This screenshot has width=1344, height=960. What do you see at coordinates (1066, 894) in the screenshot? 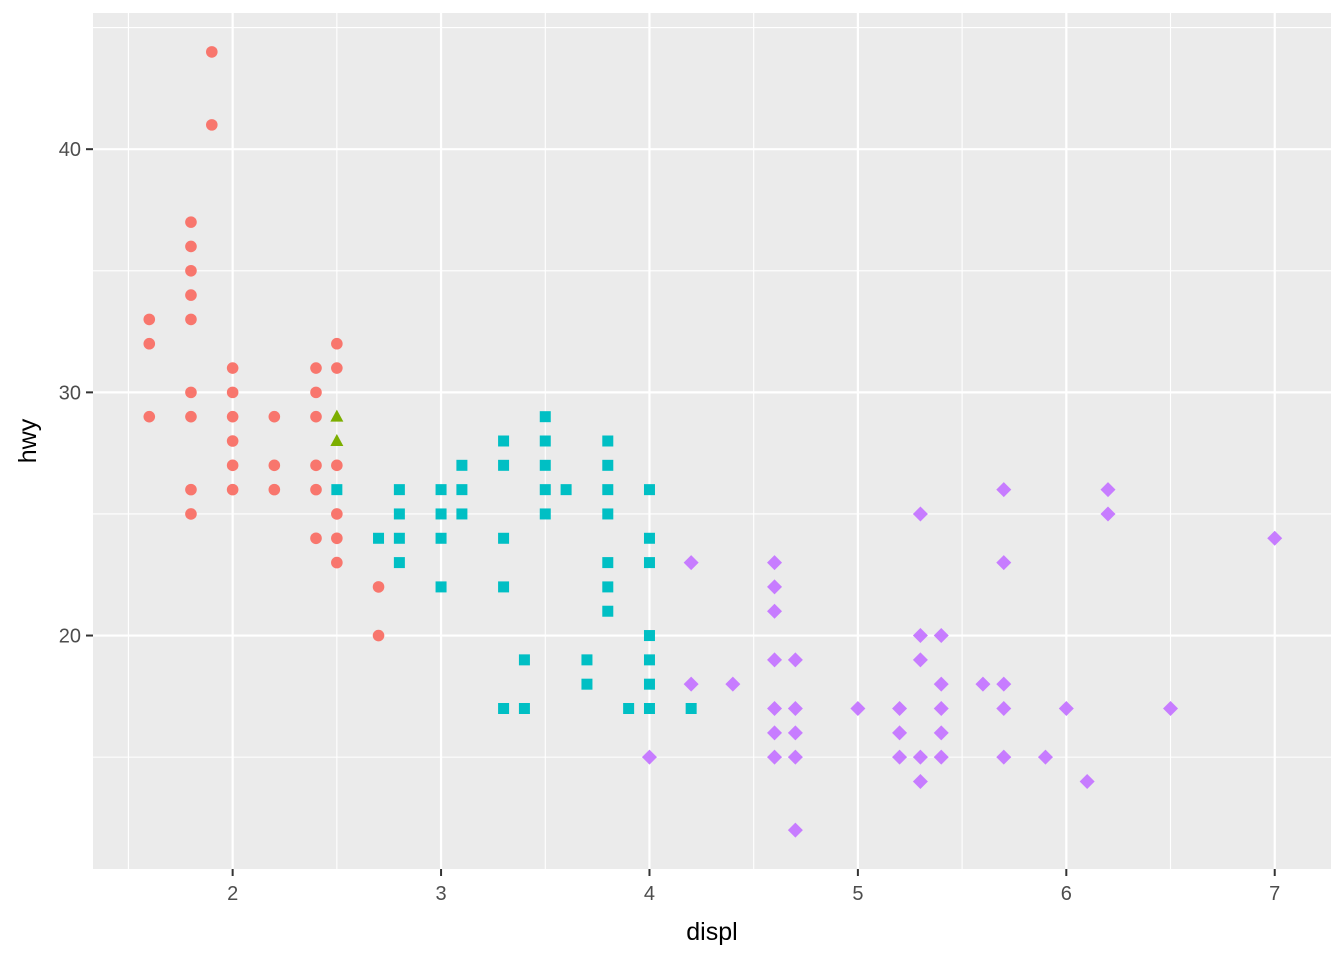
I see `x-tick-label: 6` at bounding box center [1066, 894].